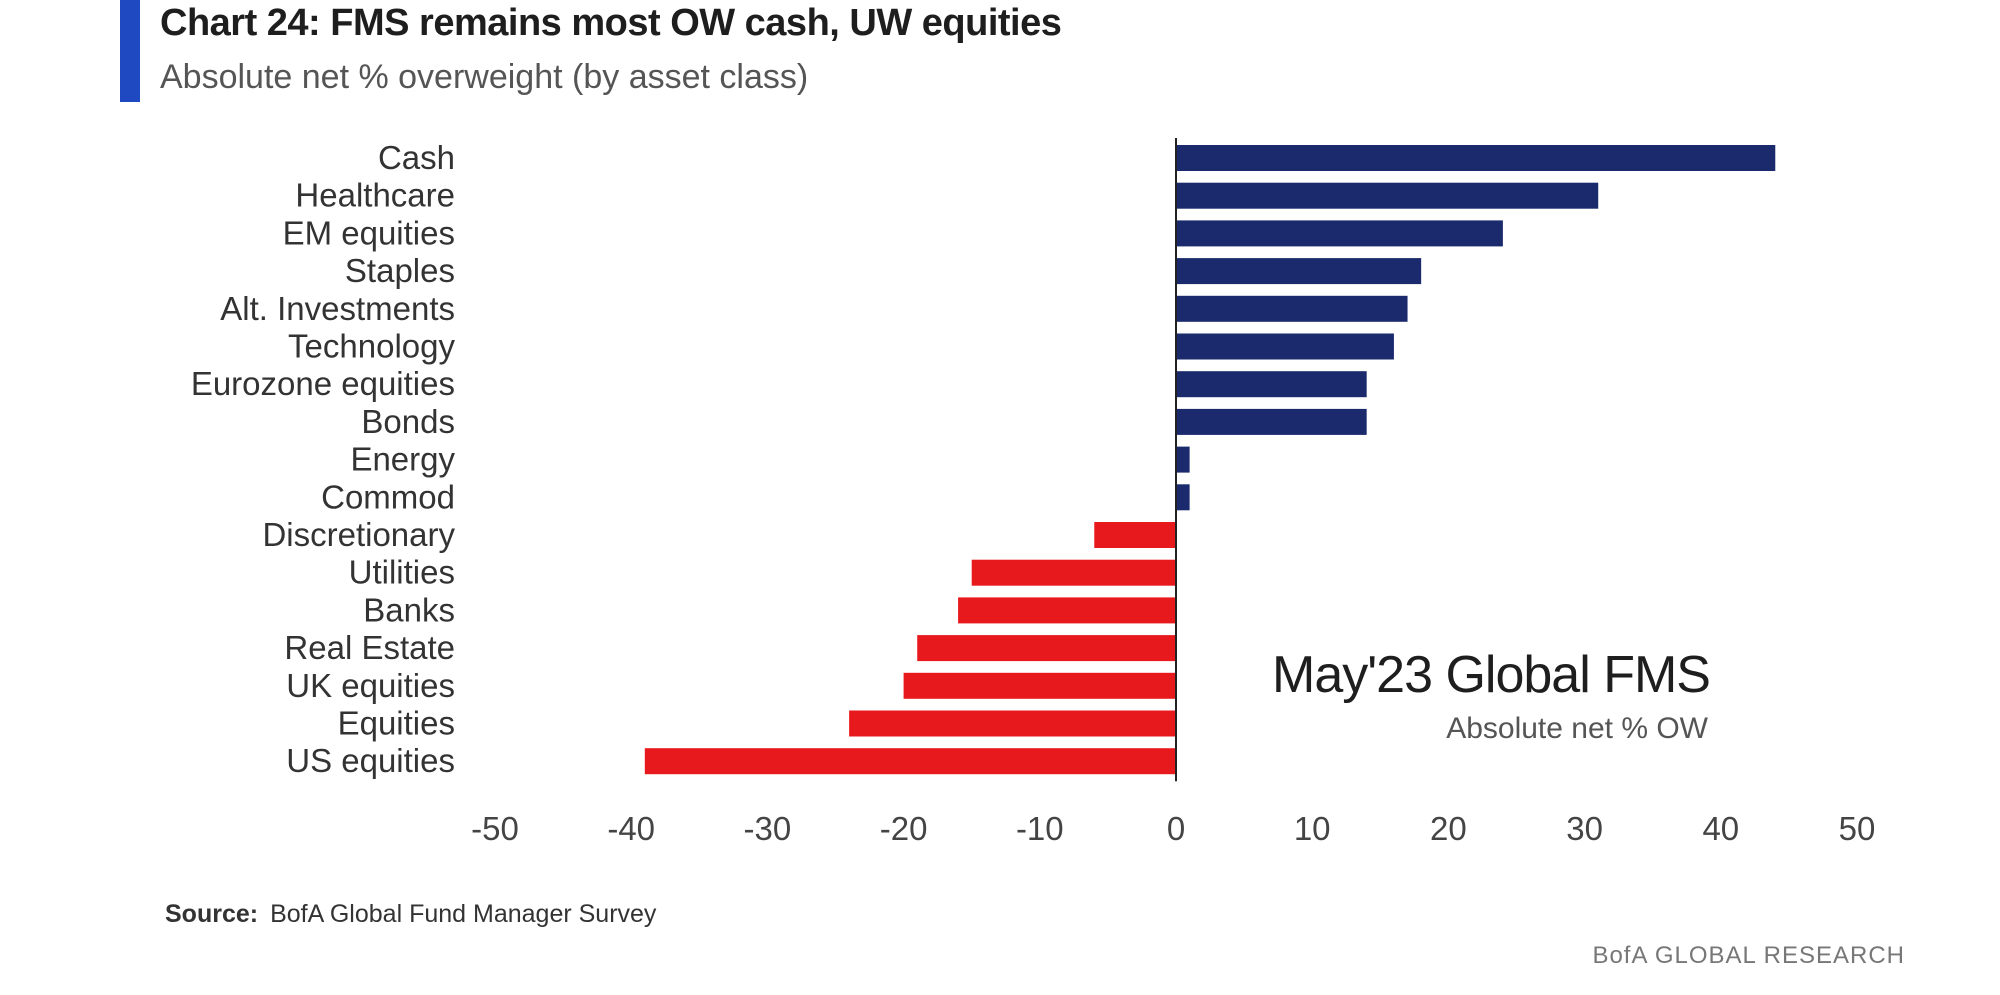 The height and width of the screenshot is (995, 2000). What do you see at coordinates (1271, 421) in the screenshot?
I see `bar-bonds` at bounding box center [1271, 421].